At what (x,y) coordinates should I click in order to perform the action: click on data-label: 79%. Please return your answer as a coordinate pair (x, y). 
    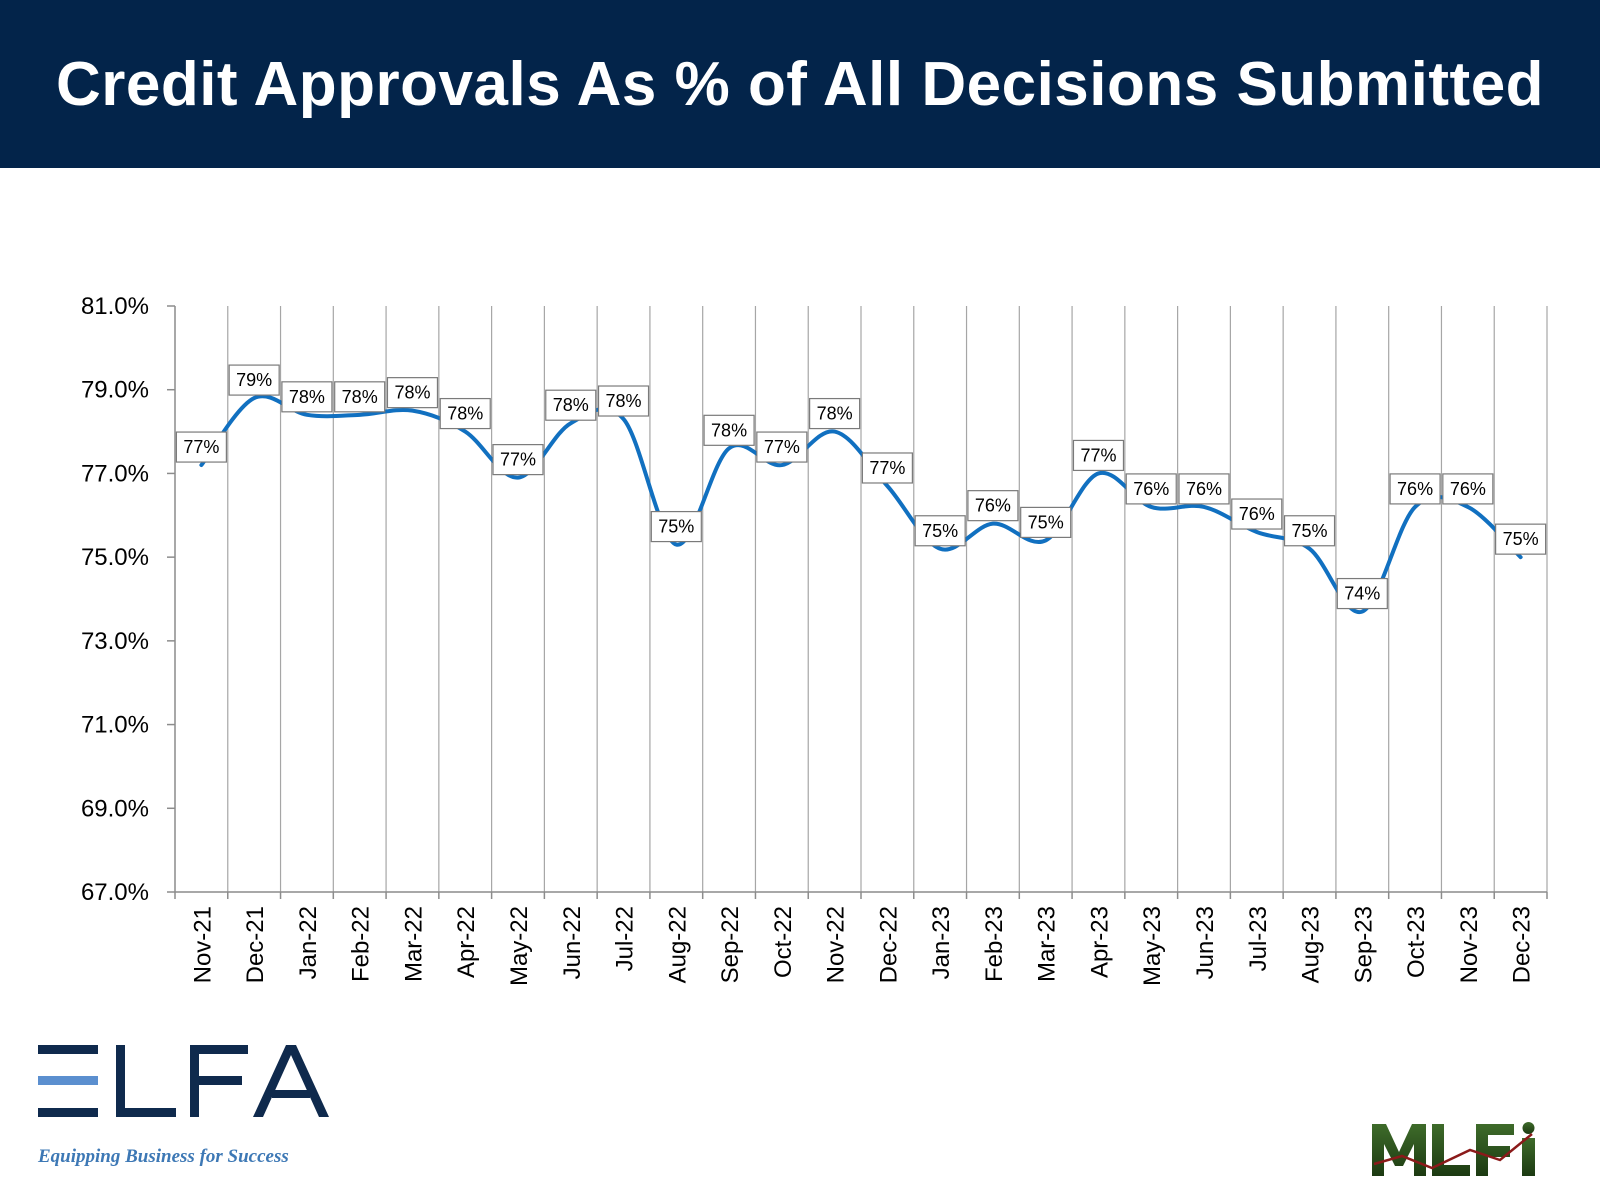
    Looking at the image, I should click on (254, 380).